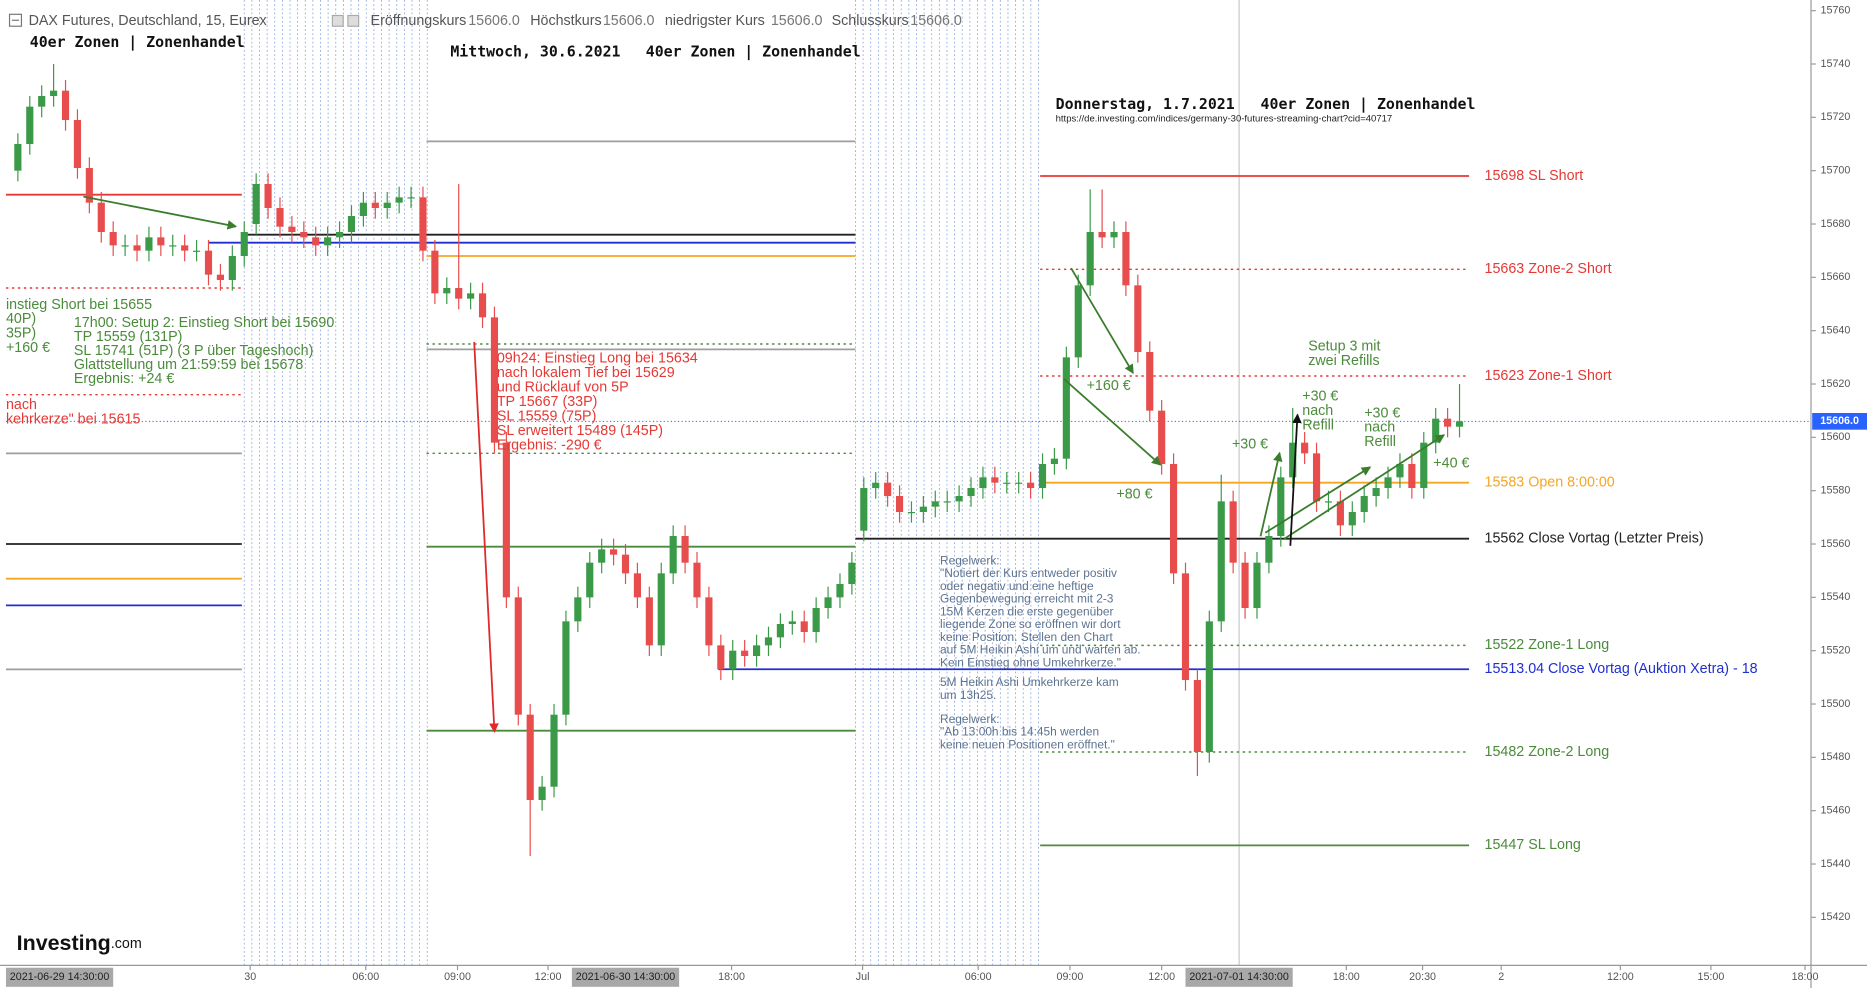  Describe the element at coordinates (1501, 977) in the screenshot. I see `x-tick-label: 2` at that location.